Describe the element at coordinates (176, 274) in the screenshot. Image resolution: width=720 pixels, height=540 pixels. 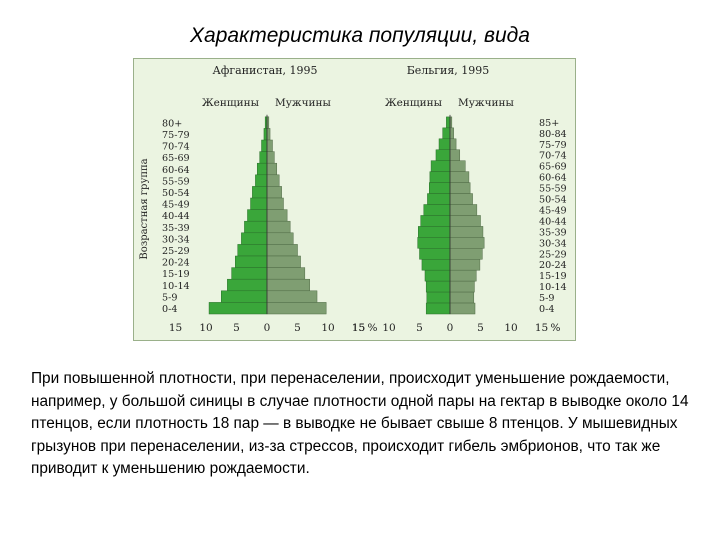
I see `age-label: 15-19` at that location.